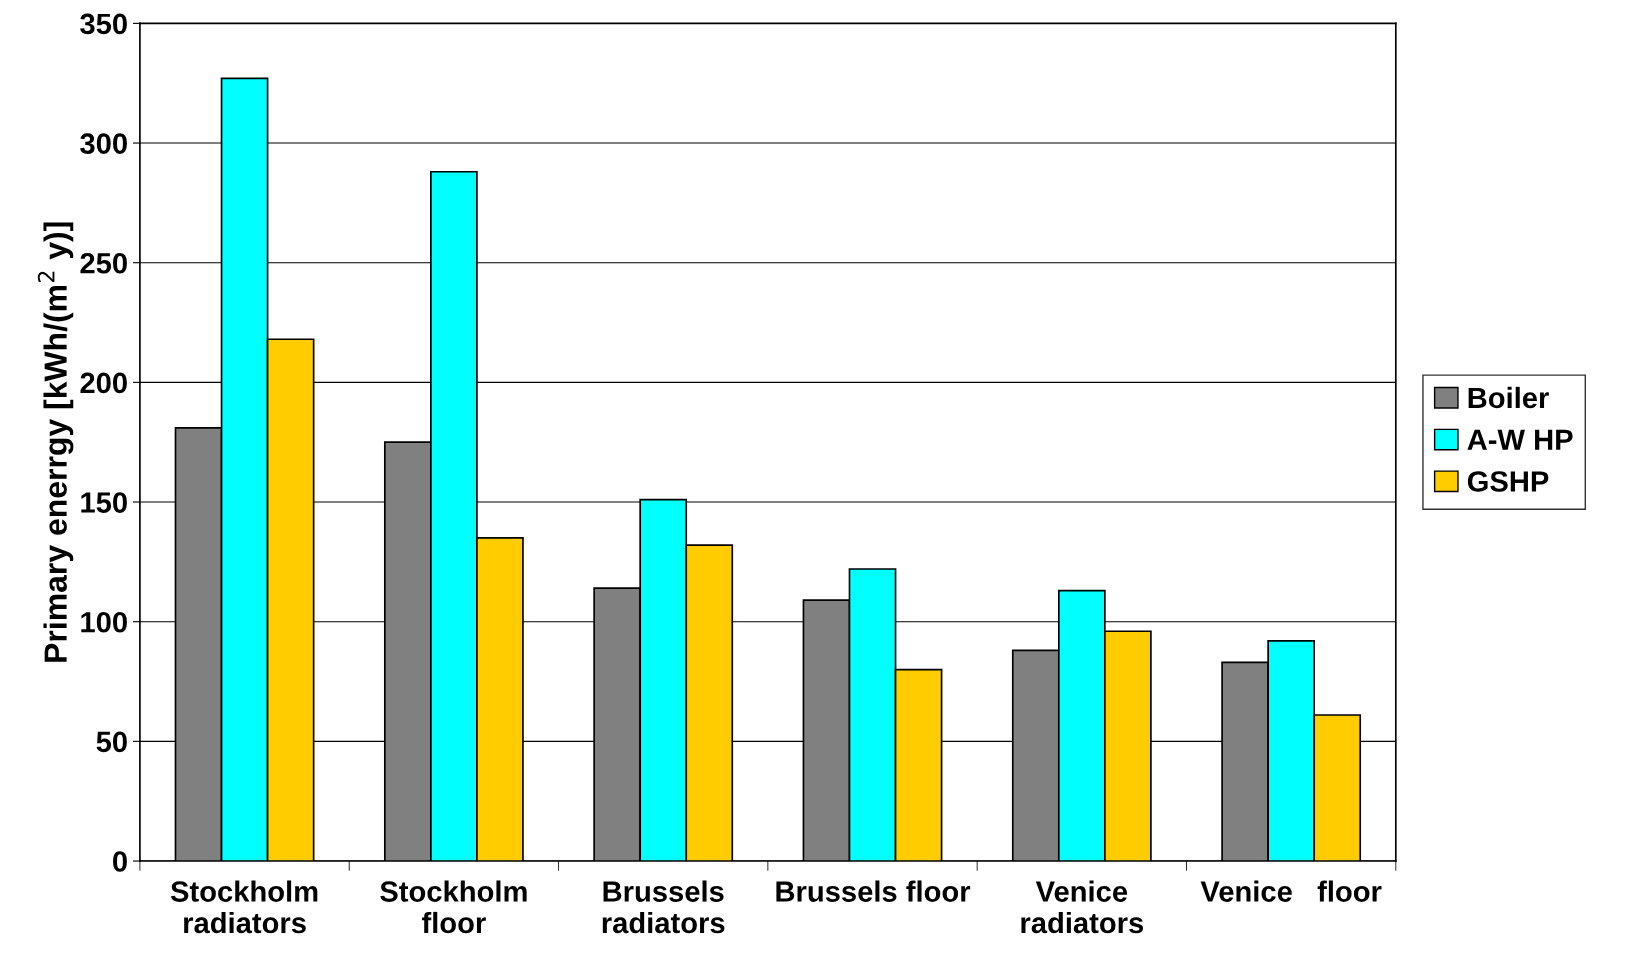 Image resolution: width=1646 pixels, height=974 pixels. I want to click on legend-label: A-W HP, so click(1520, 439).